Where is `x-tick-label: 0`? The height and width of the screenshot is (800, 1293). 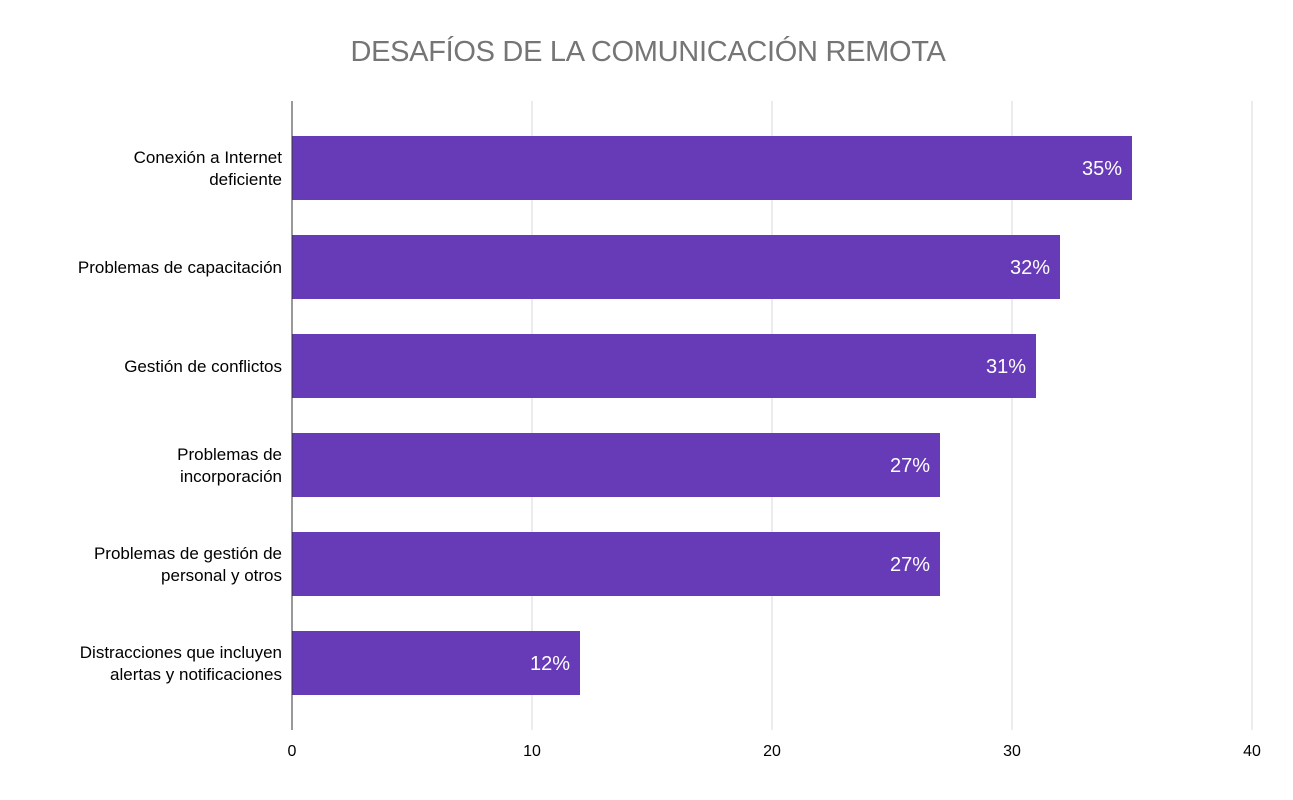 x-tick-label: 0 is located at coordinates (292, 751).